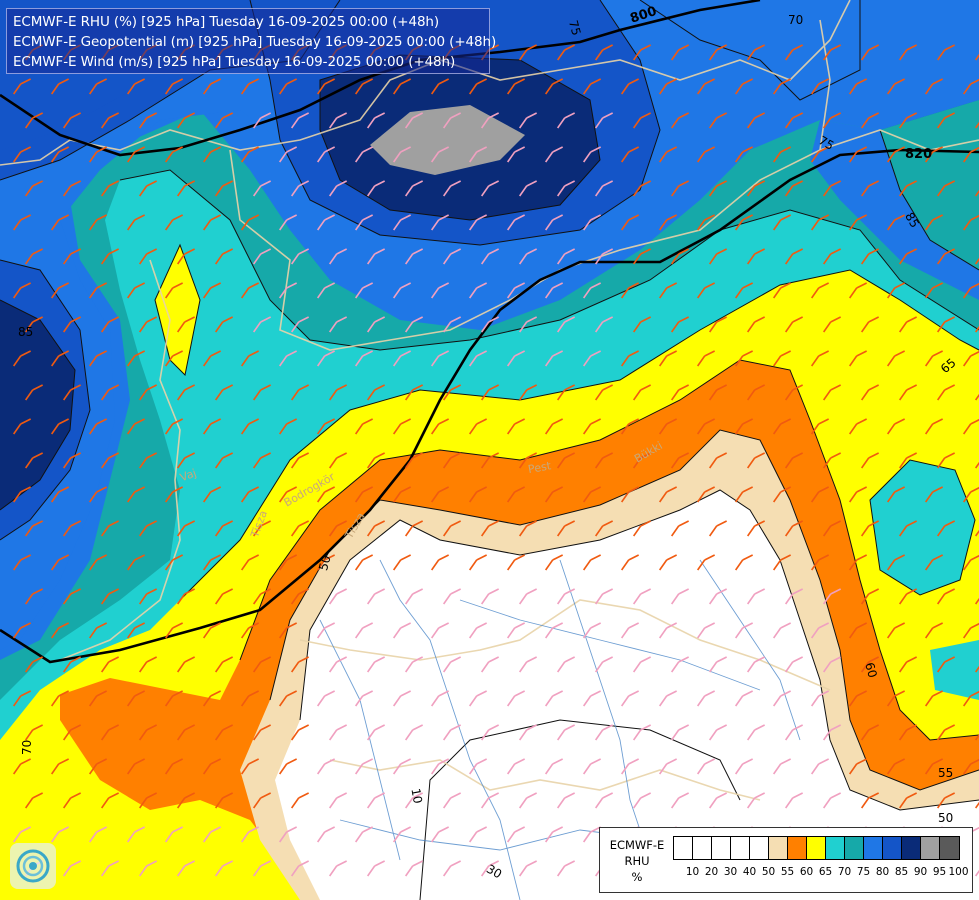  I want to click on legend-swatch, so click(854, 848).